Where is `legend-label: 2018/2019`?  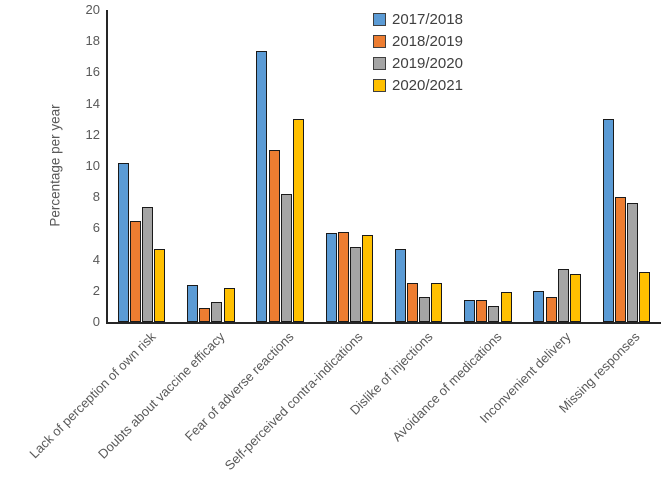
legend-label: 2018/2019 is located at coordinates (427, 41).